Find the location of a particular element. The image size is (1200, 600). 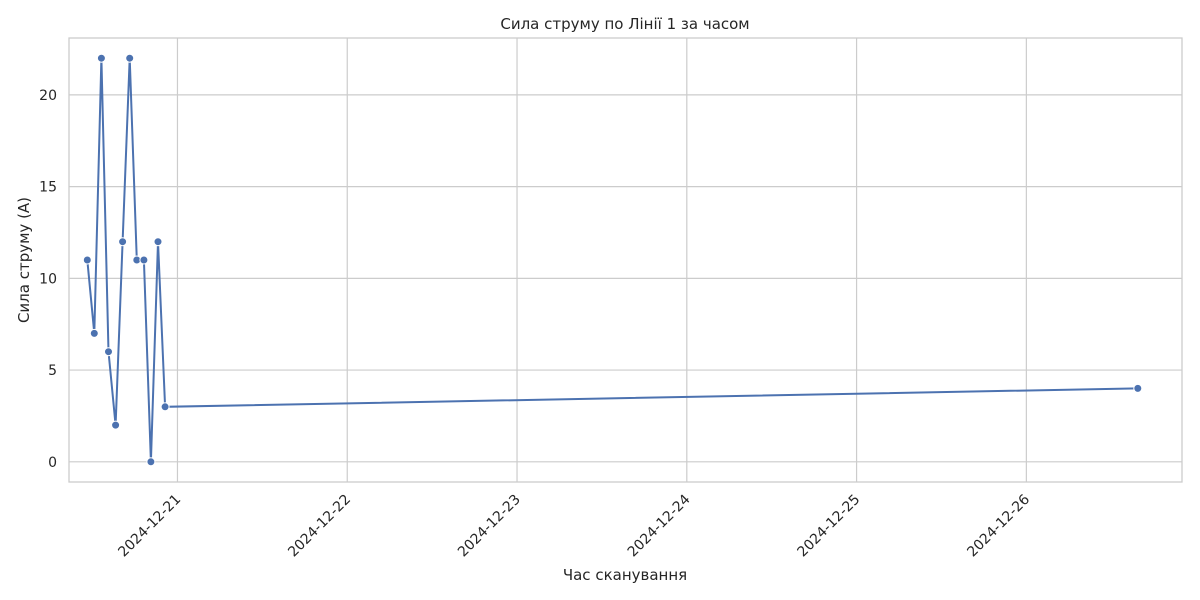

y-tick-label: 20 is located at coordinates (48, 96).